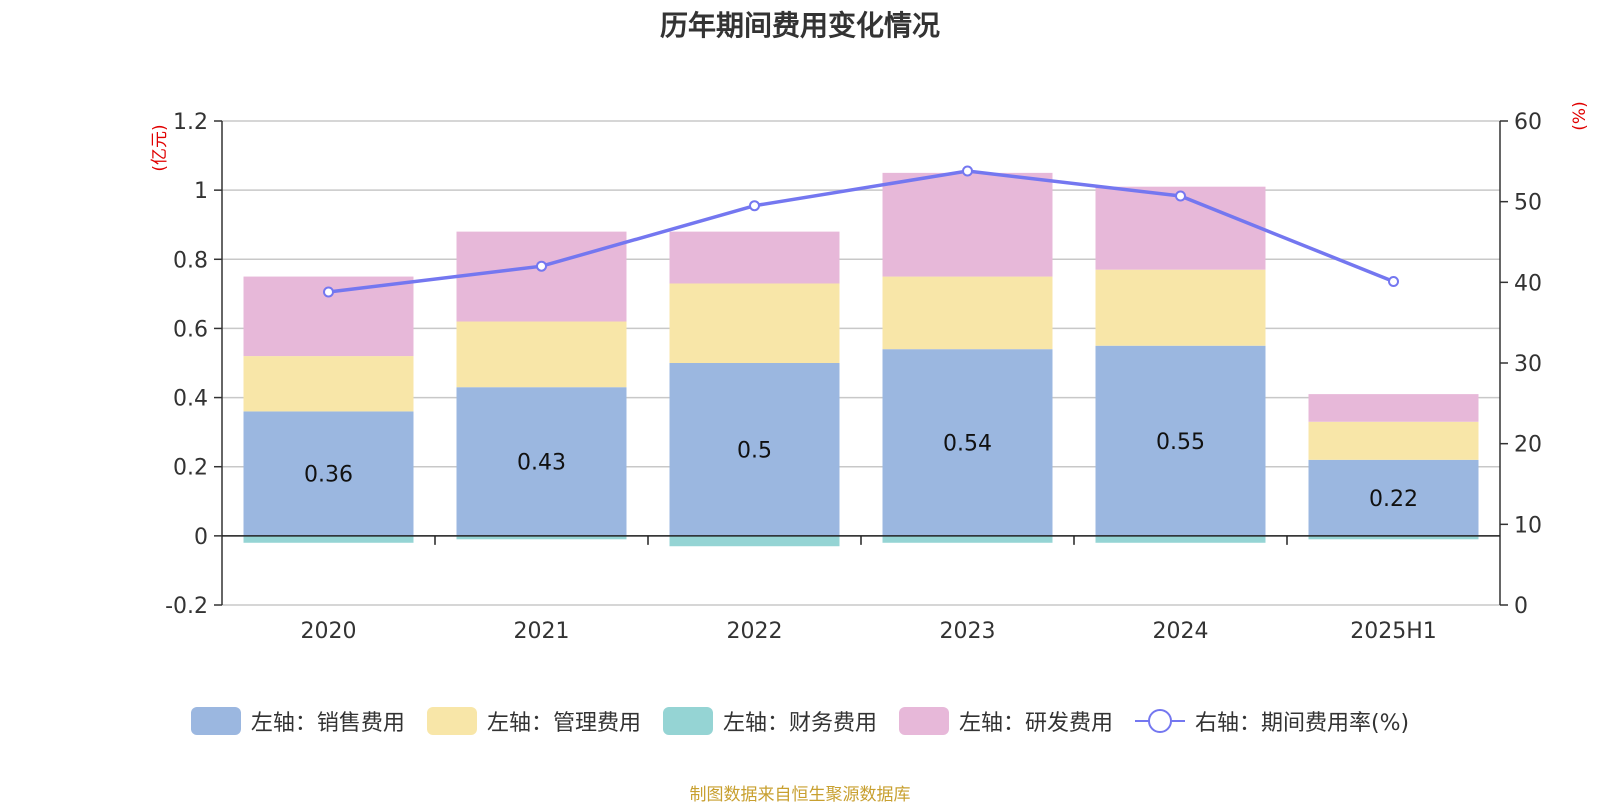 The image size is (1600, 805). I want to click on data-label-sales-2023: 0.54, so click(967, 444).